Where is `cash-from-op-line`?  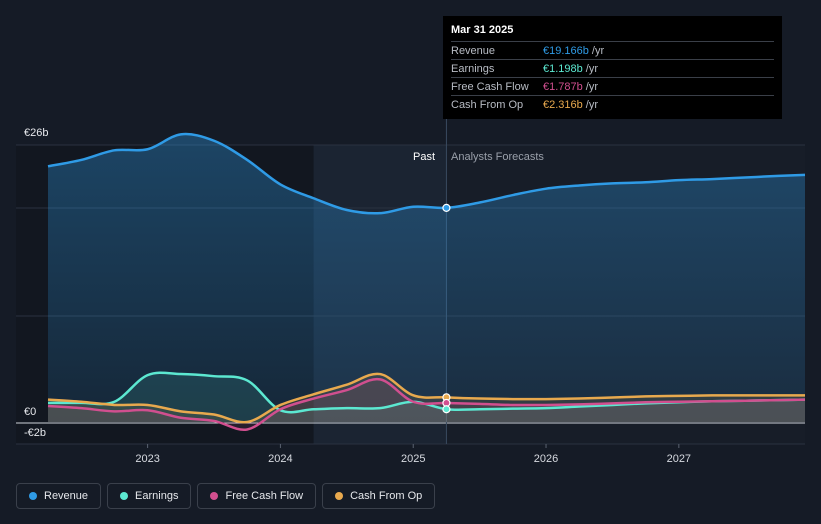 cash-from-op-line is located at coordinates (426, 398).